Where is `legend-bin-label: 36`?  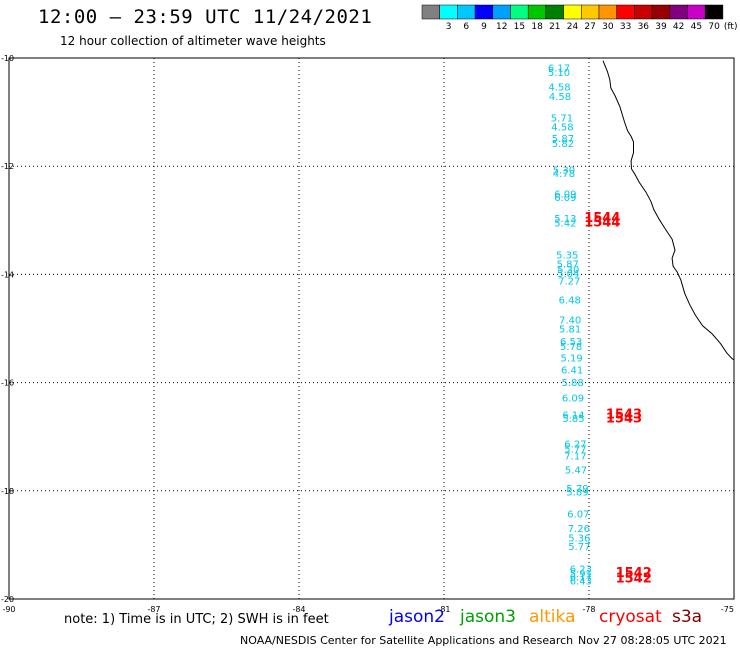 legend-bin-label: 36 is located at coordinates (644, 27).